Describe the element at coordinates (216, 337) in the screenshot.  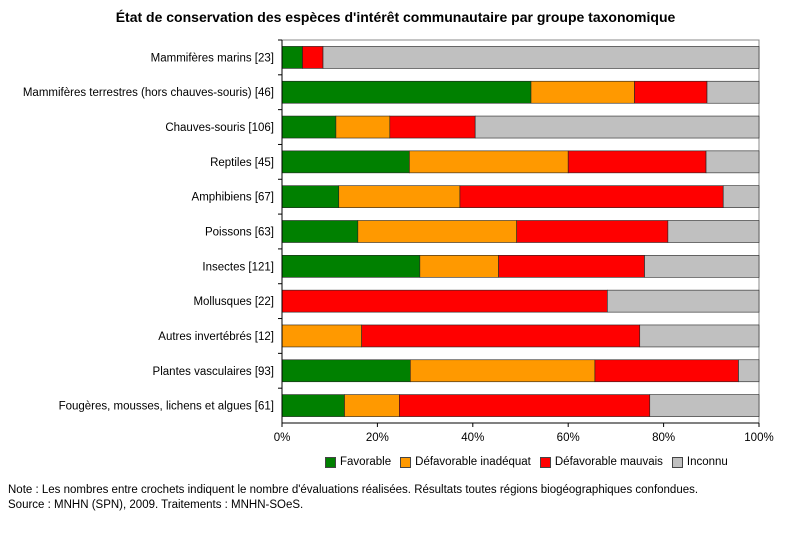
I see `category-label: Autres invertébrés [12]` at that location.